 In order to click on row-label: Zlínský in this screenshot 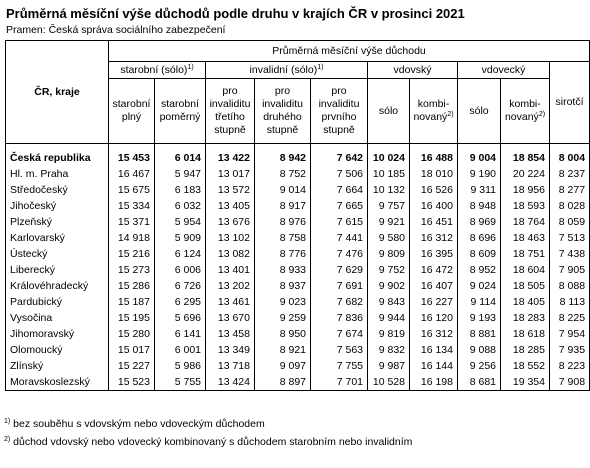, I will do `click(57, 366)`.